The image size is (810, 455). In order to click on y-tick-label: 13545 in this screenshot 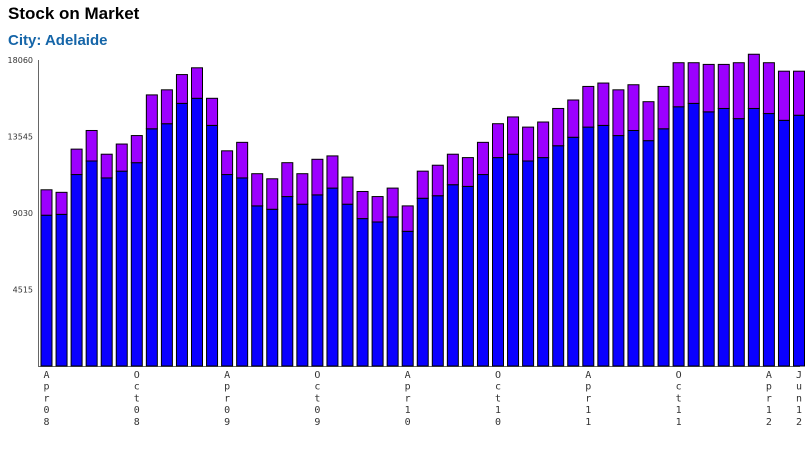, I will do `click(20, 137)`.